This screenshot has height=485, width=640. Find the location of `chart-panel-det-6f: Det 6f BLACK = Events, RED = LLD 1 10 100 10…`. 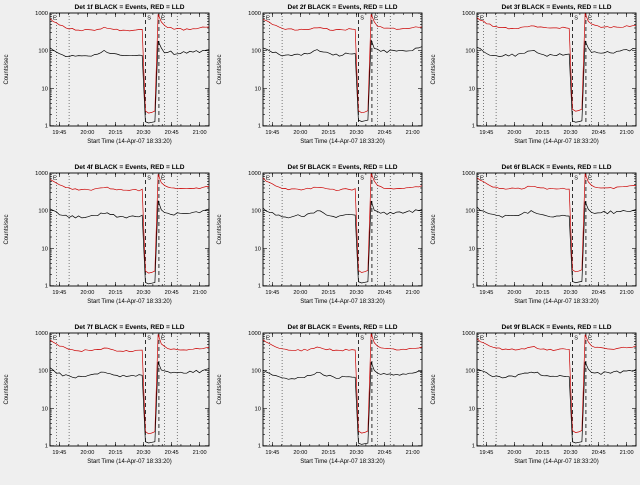

chart-panel-det-6f: Det 6f BLACK = Events, RED = LLD 1 10 100 10… is located at coordinates (533, 240).